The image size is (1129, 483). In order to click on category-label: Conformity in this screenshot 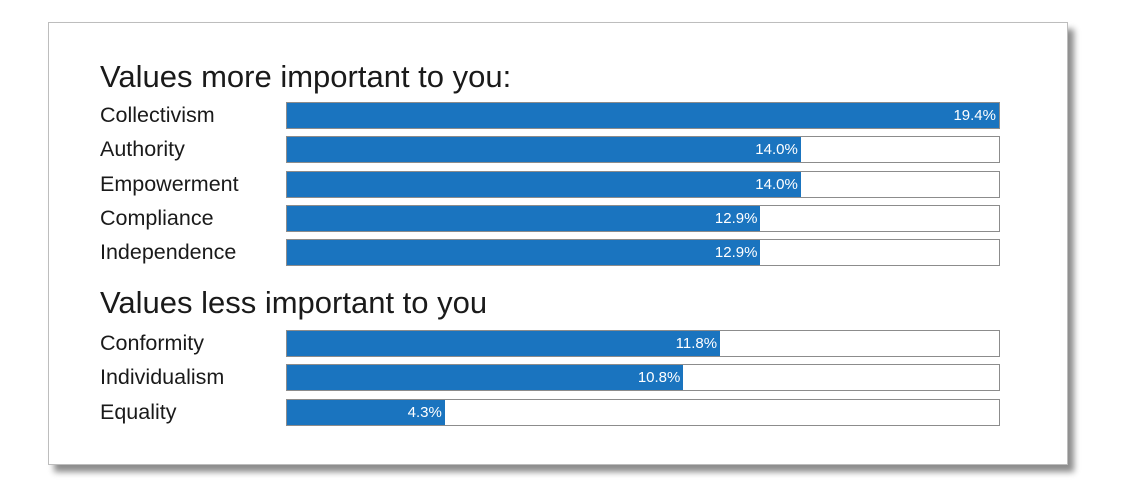, I will do `click(152, 343)`.